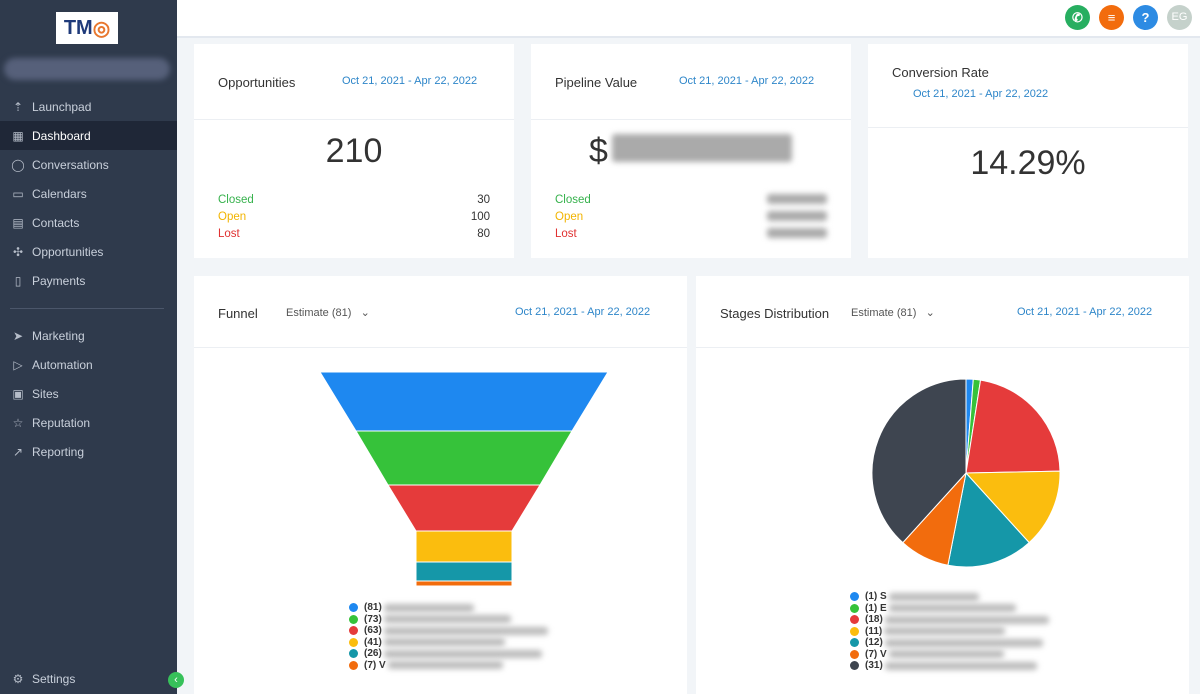 This screenshot has height=694, width=1200. What do you see at coordinates (688, 19) in the screenshot?
I see `topbar: ✆ ≡ ? EG` at bounding box center [688, 19].